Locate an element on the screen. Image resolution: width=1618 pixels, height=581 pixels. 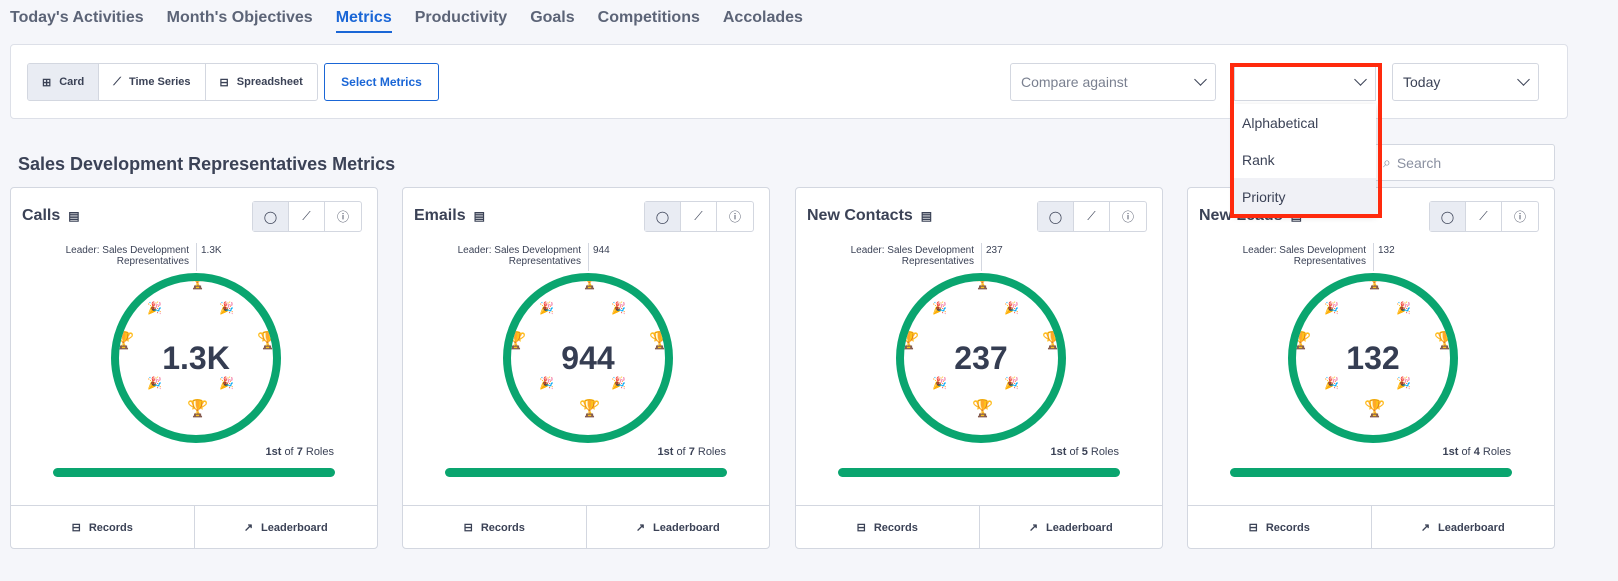
tab-months-objectives: Month's Objectives is located at coordinates (239, 17).